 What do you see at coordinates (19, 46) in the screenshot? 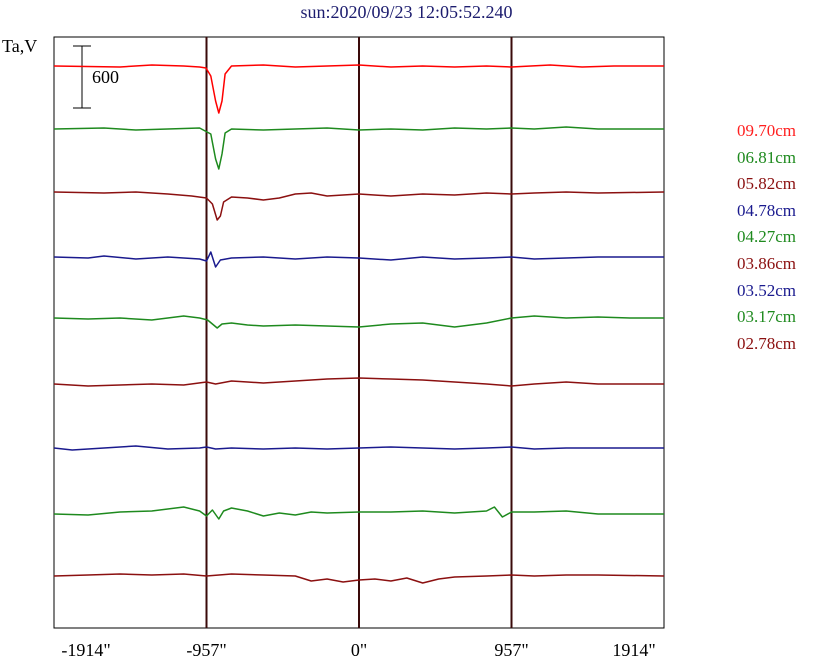
I see `y-axis-label: Ta,V` at bounding box center [19, 46].